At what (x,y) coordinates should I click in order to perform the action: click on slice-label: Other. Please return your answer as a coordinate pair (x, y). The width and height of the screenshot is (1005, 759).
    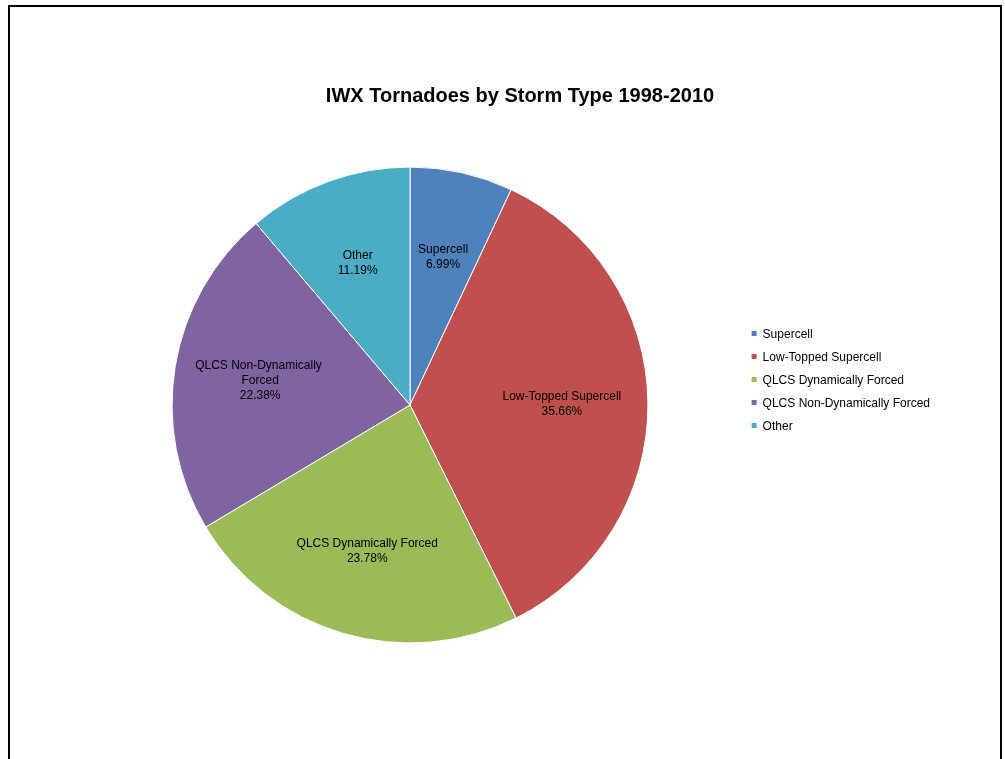
    Looking at the image, I should click on (357, 254).